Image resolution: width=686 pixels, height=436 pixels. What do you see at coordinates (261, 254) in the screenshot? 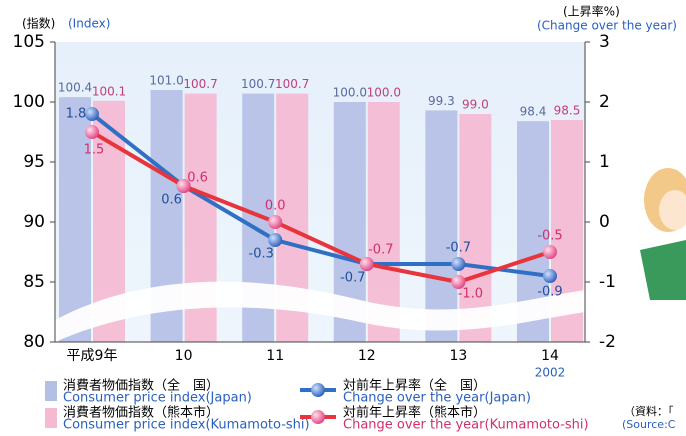
I see `line-value-label: -0.3` at bounding box center [261, 254].